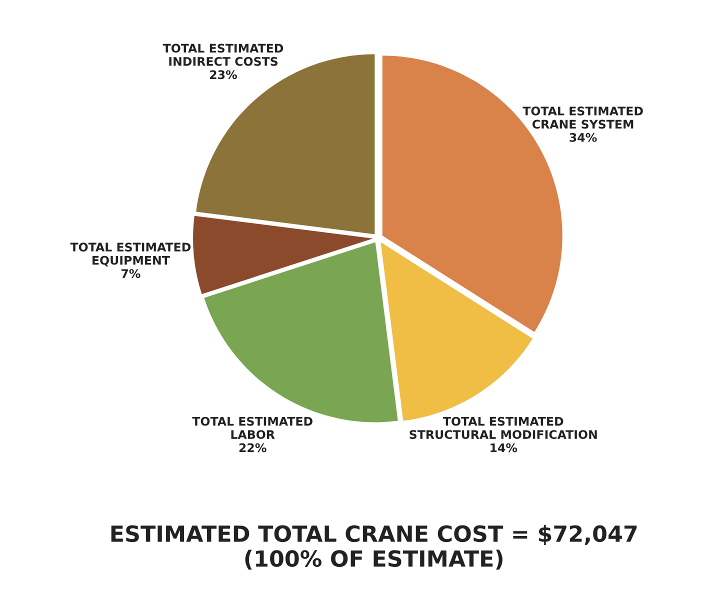 The width and height of the screenshot is (719, 592). Describe the element at coordinates (374, 547) in the screenshot. I see `text: ESTIMATED TOTAL CRANE COST = $72,047 (100% OF ESTIMATE)` at that location.